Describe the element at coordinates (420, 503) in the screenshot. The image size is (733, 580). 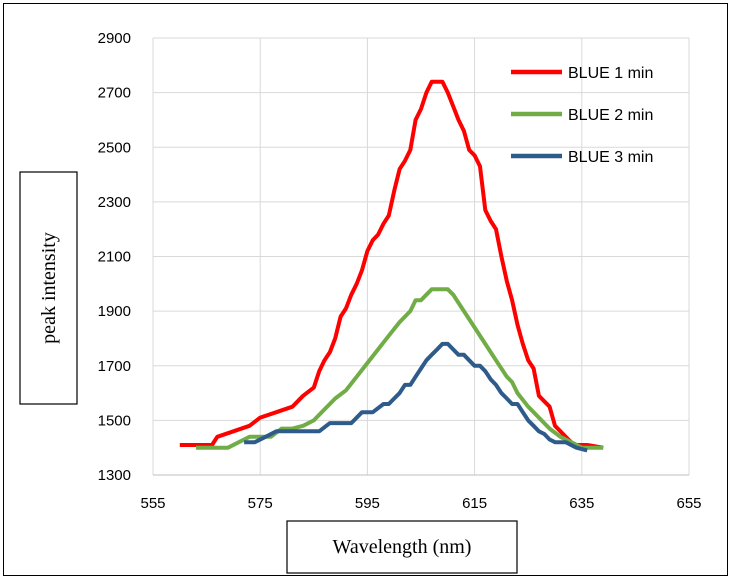
I see `x-axis-ticks: 555 575 595 615 635 655` at that location.